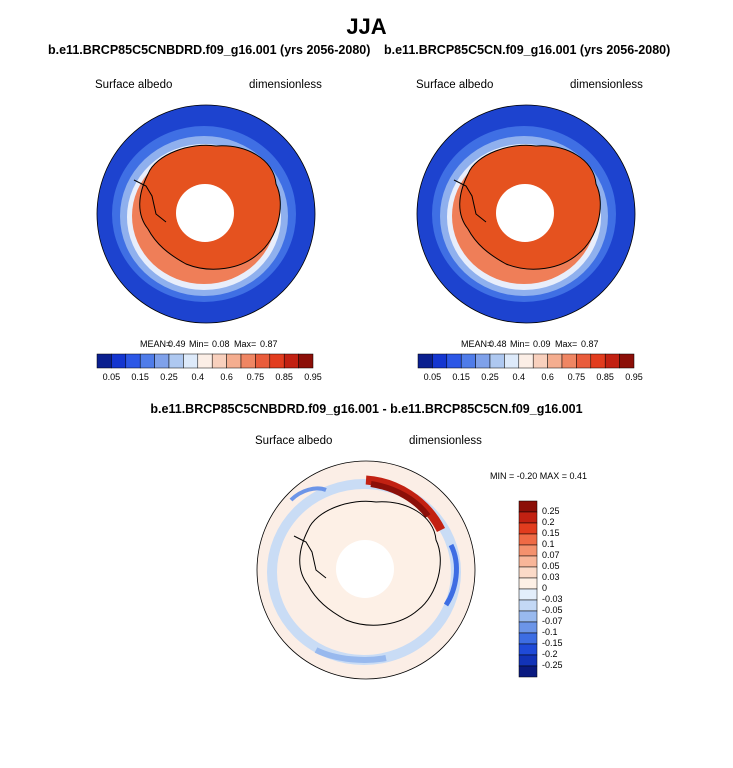  What do you see at coordinates (566, 344) in the screenshot?
I see `panel-2-max-label: Max=` at bounding box center [566, 344].